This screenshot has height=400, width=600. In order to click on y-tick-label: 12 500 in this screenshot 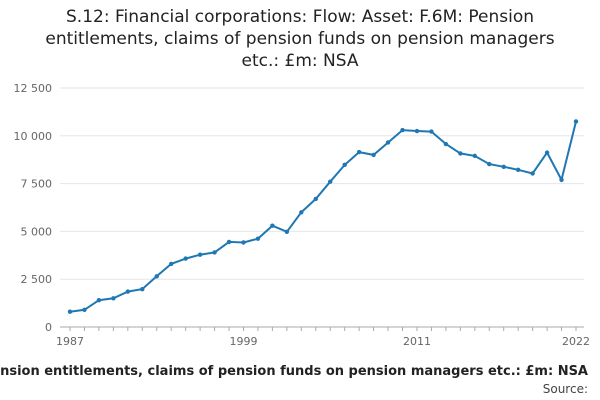, I will do `click(33, 88)`.